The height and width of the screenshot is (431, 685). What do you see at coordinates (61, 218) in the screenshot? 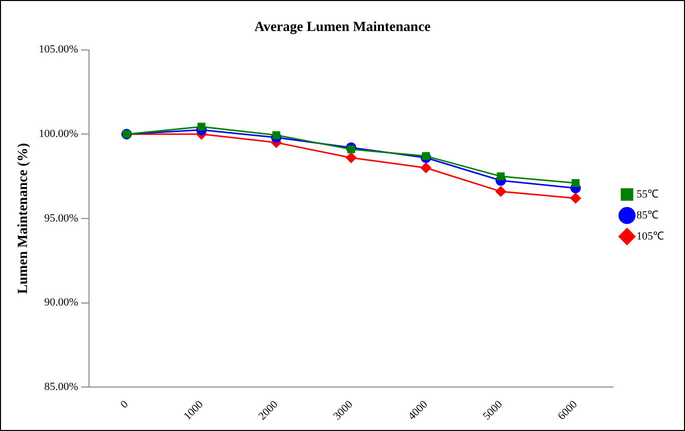
I see `y-tick-label: 95.00%` at bounding box center [61, 218].